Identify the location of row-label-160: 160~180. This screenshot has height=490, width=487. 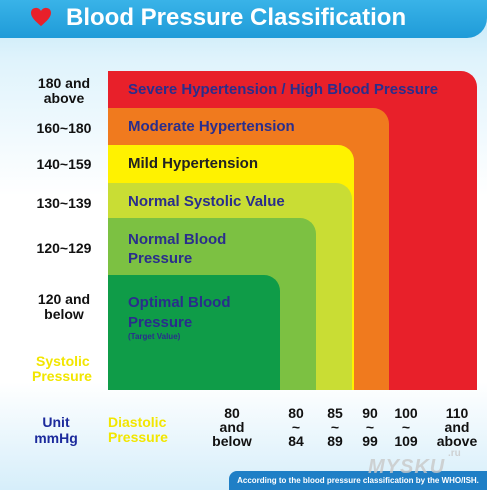
(64, 128).